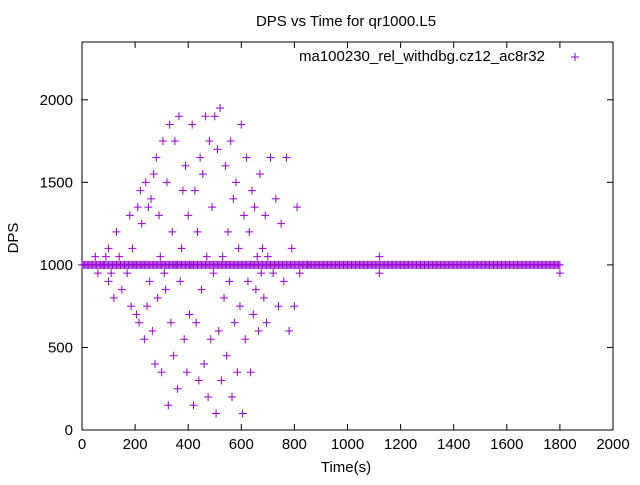  What do you see at coordinates (294, 444) in the screenshot?
I see `x-tick-label: 800` at bounding box center [294, 444].